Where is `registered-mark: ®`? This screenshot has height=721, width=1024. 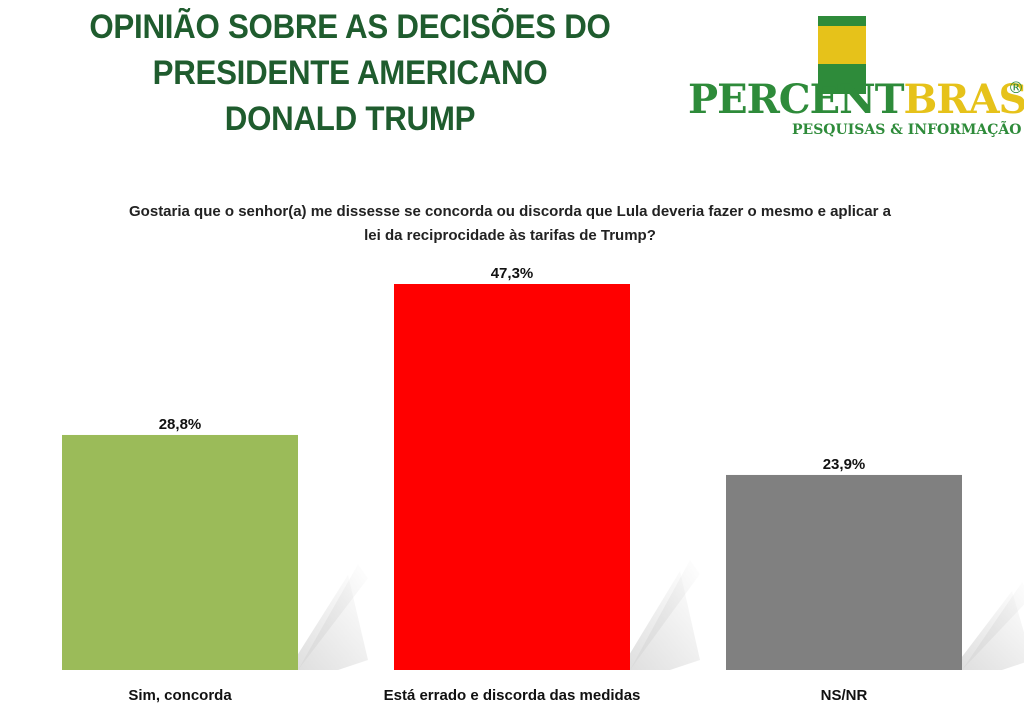
registered-mark: ® is located at coordinates (1016, 87).